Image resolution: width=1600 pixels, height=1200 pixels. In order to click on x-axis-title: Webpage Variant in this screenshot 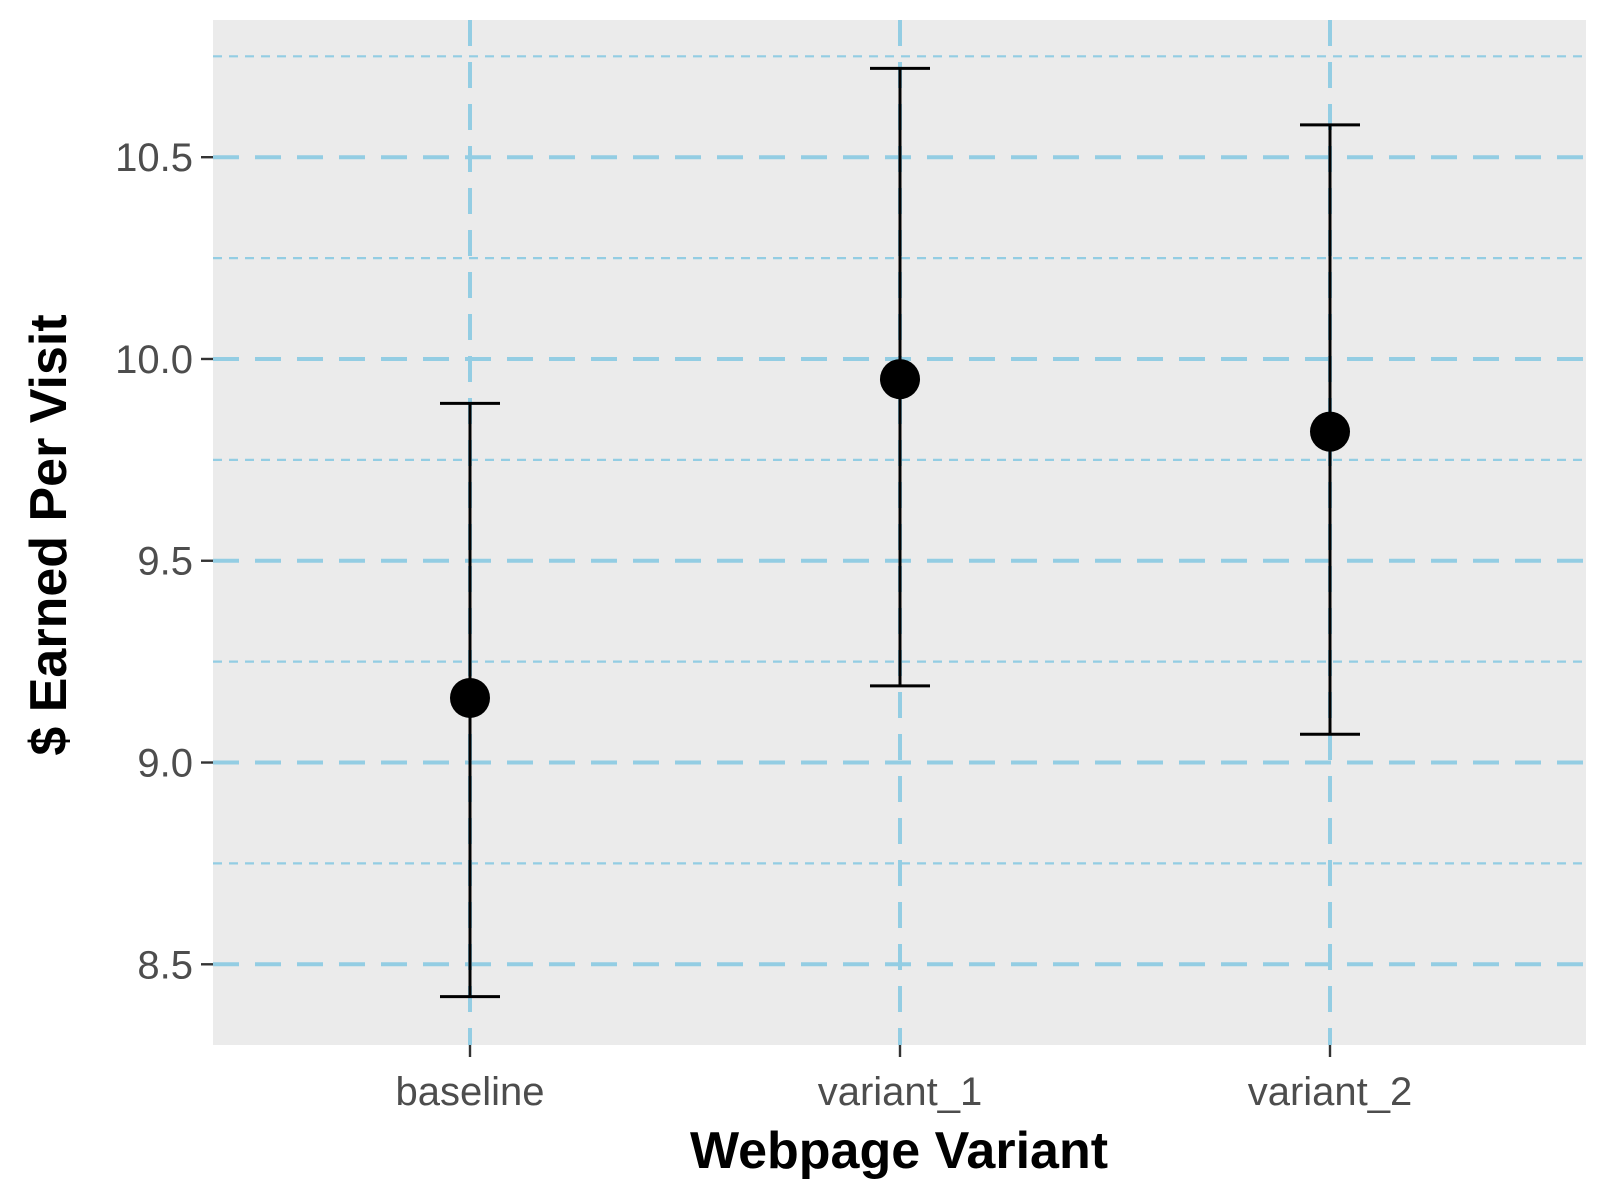, I will do `click(899, 1151)`.